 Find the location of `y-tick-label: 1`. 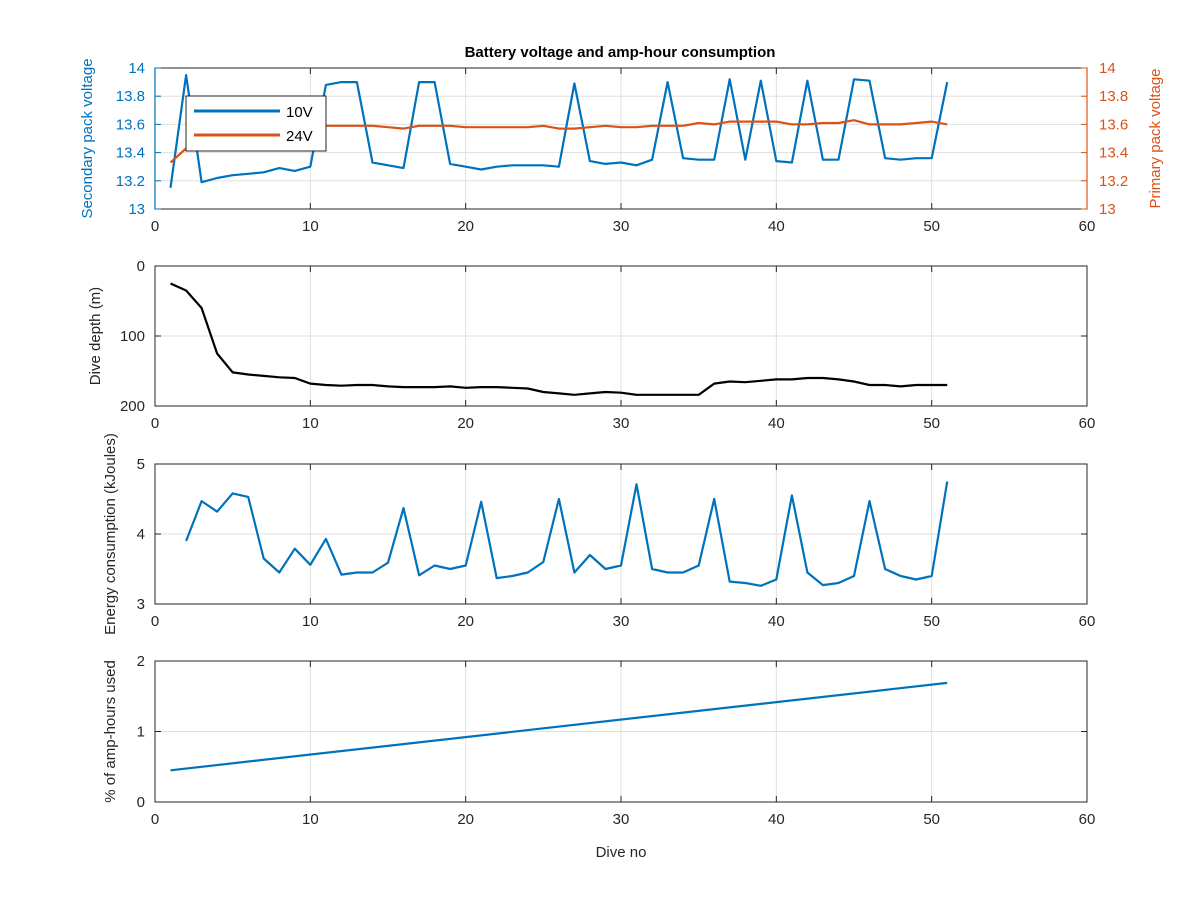

y-tick-label: 1 is located at coordinates (141, 732).